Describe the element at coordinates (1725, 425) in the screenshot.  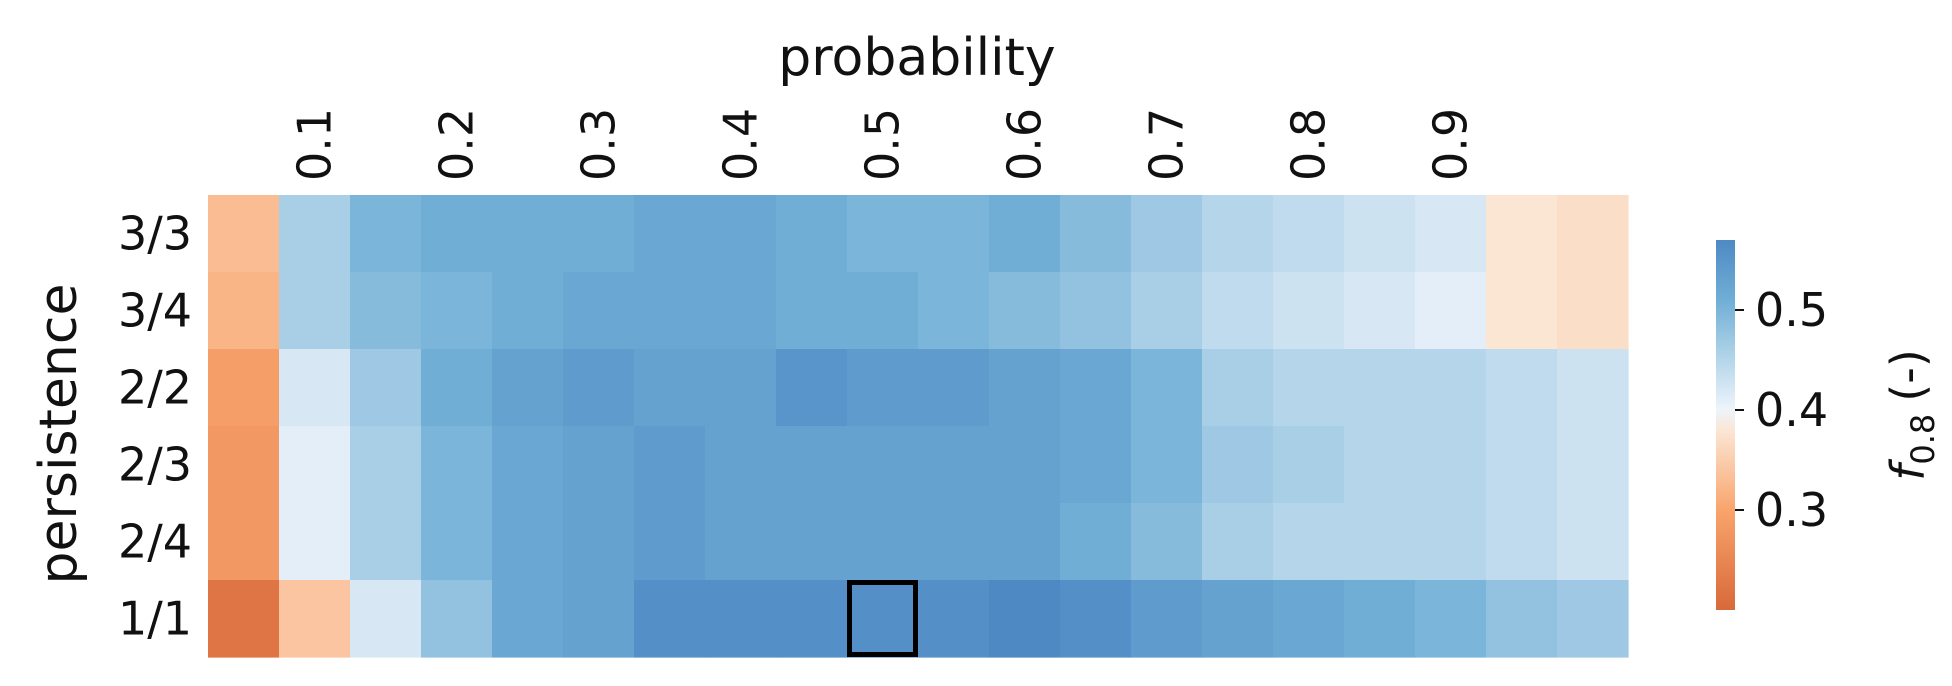
I see `colorbar` at that location.